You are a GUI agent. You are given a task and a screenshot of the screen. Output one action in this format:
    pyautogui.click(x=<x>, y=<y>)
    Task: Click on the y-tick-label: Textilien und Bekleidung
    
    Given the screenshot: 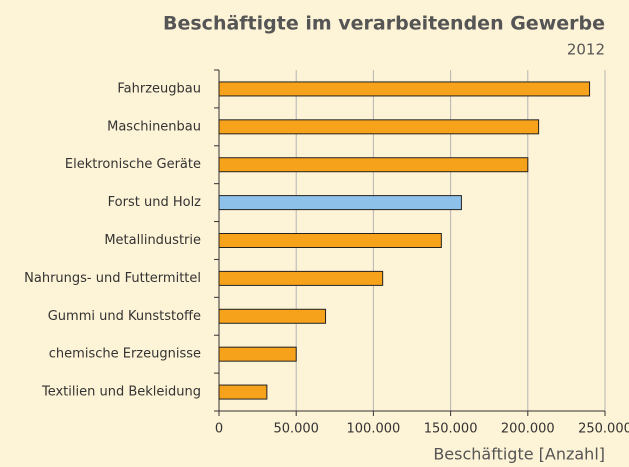 What is the action you would take?
    pyautogui.click(x=121, y=392)
    